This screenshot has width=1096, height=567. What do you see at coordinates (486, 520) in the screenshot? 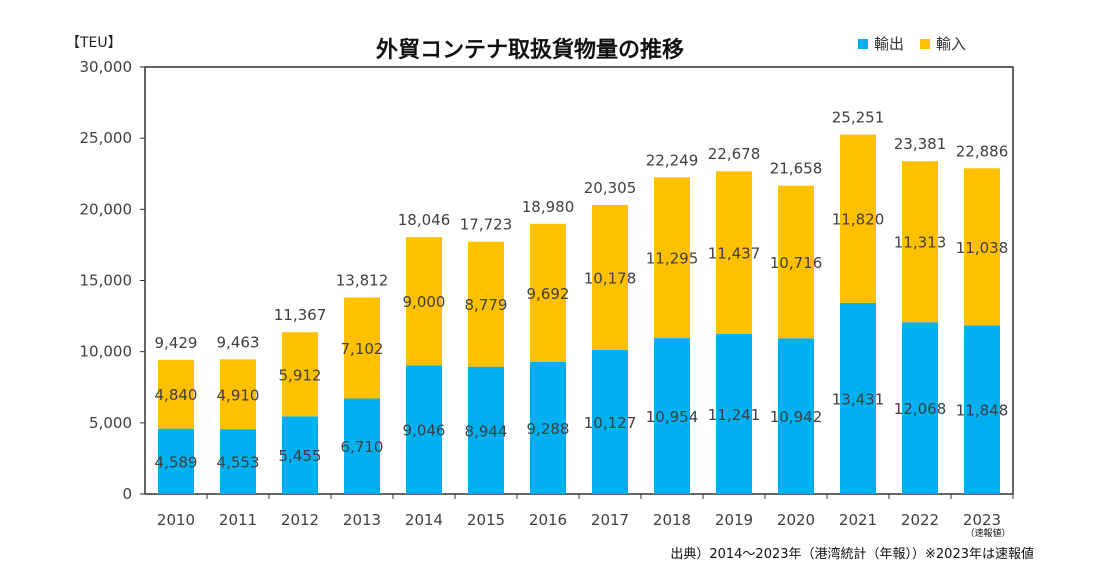
I see `x-tick-label: 2015` at bounding box center [486, 520].